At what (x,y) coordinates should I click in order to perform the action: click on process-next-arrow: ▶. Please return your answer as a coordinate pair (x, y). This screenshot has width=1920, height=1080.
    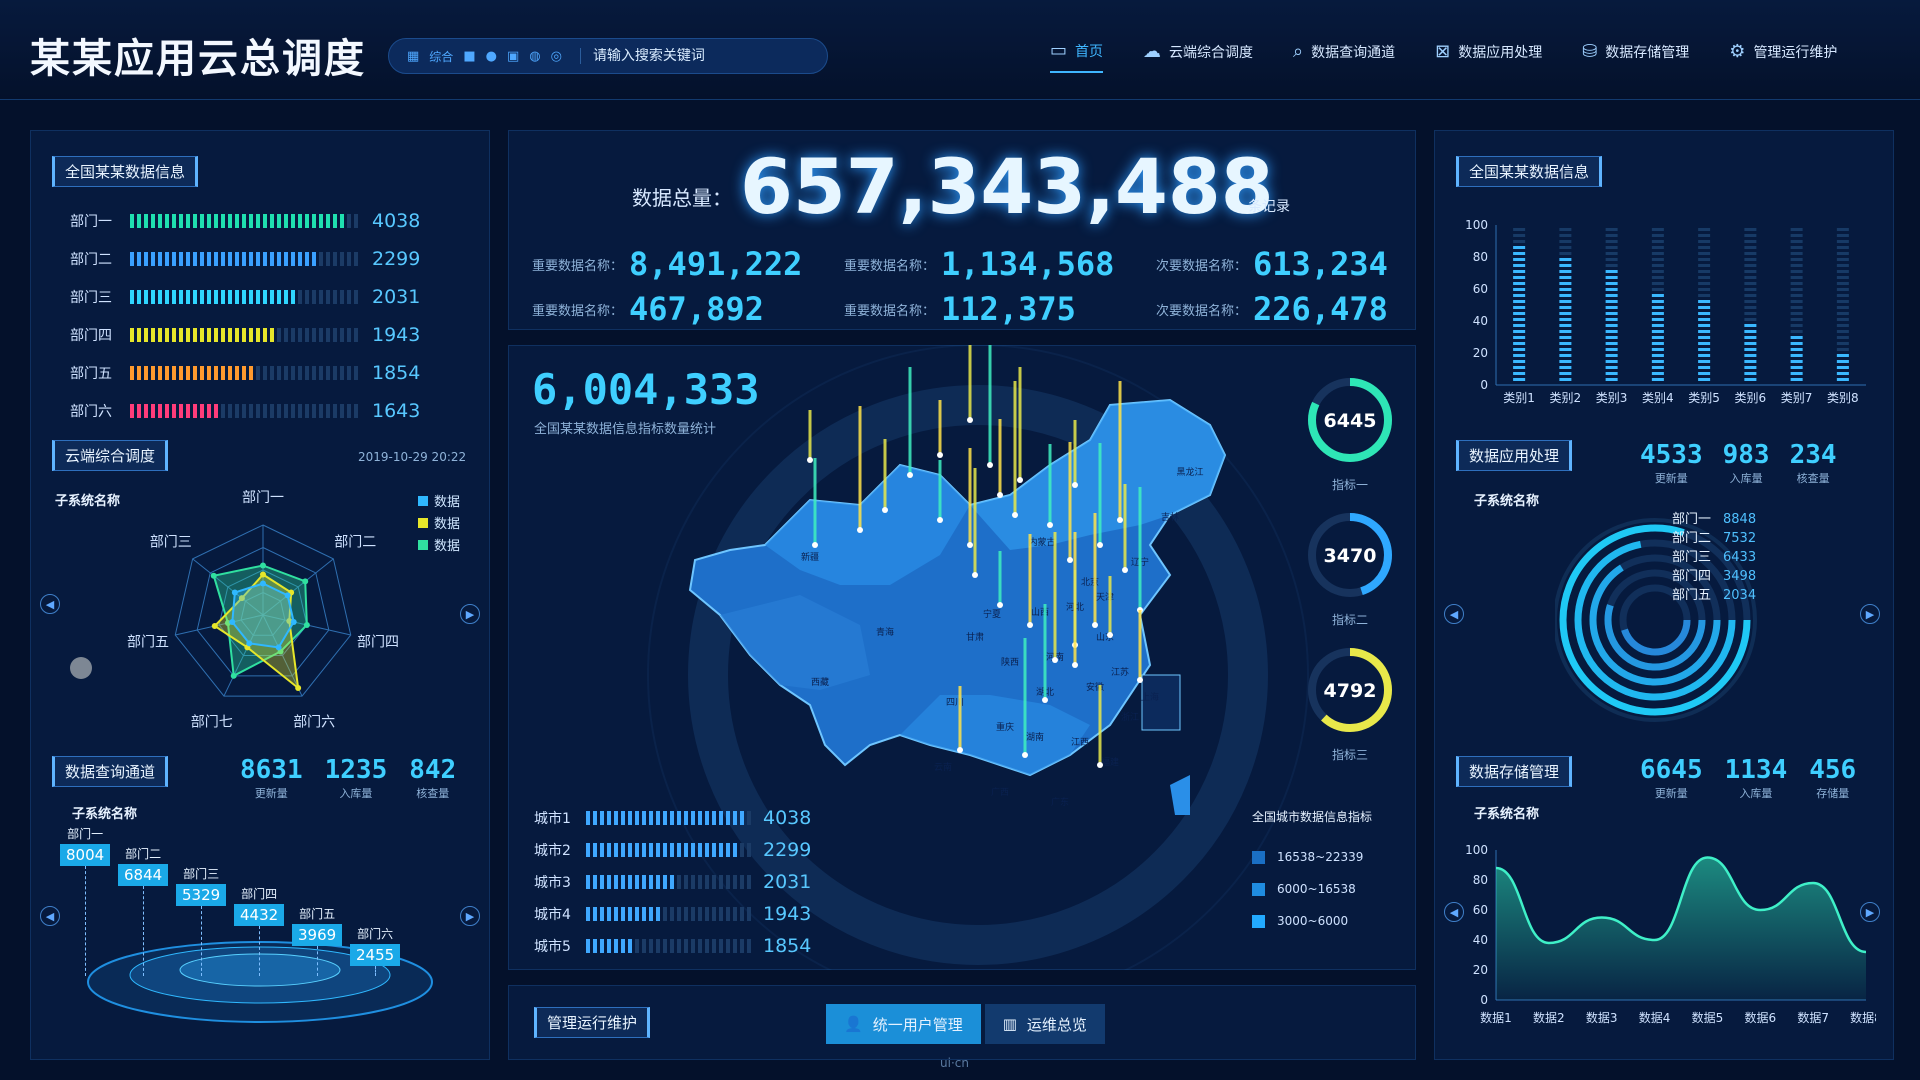
    Looking at the image, I should click on (1870, 614).